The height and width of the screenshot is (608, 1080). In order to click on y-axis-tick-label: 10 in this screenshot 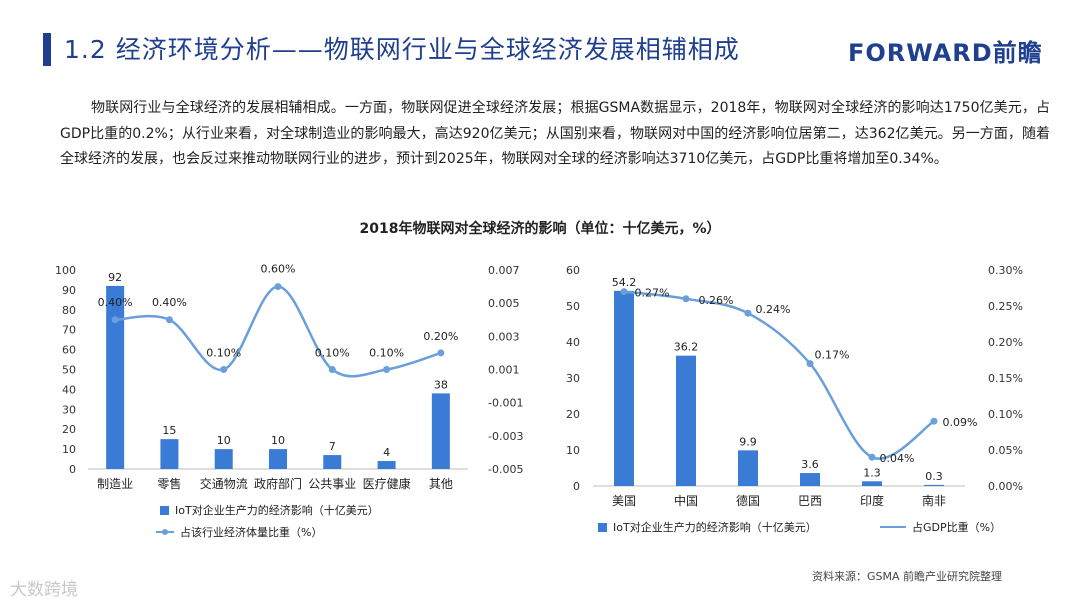, I will do `click(69, 449)`.